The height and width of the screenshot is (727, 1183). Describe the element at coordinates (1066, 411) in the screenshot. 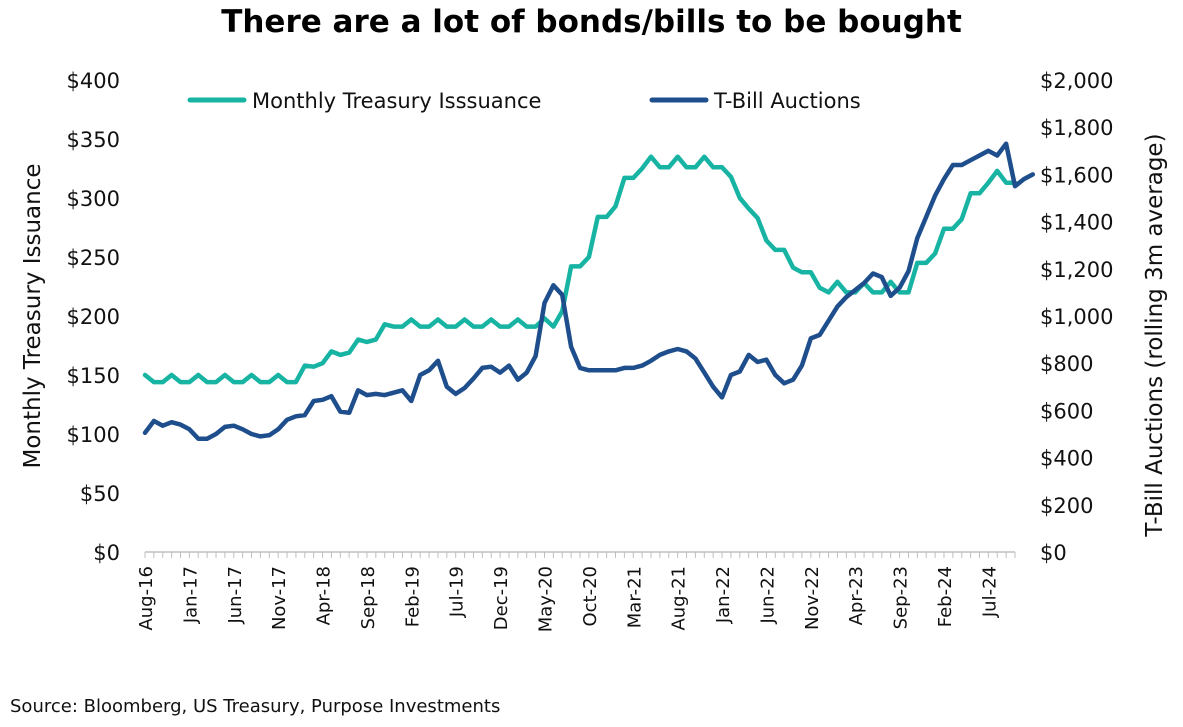

I see `right-tick-label: $600` at that location.